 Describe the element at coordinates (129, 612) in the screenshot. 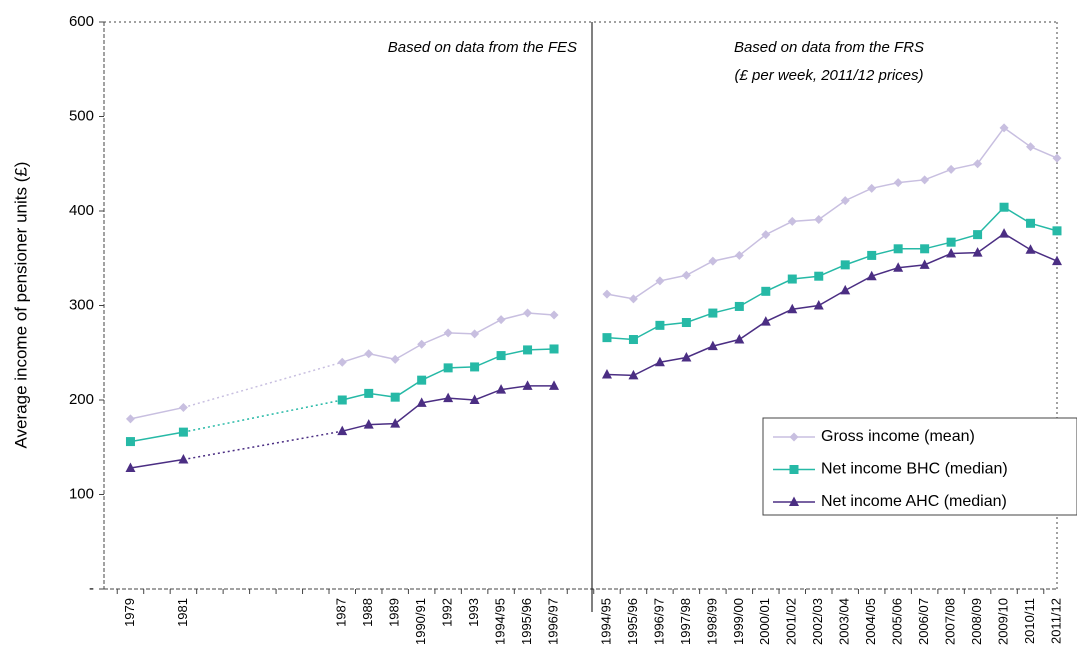

I see `x-tick-label: 1979` at that location.